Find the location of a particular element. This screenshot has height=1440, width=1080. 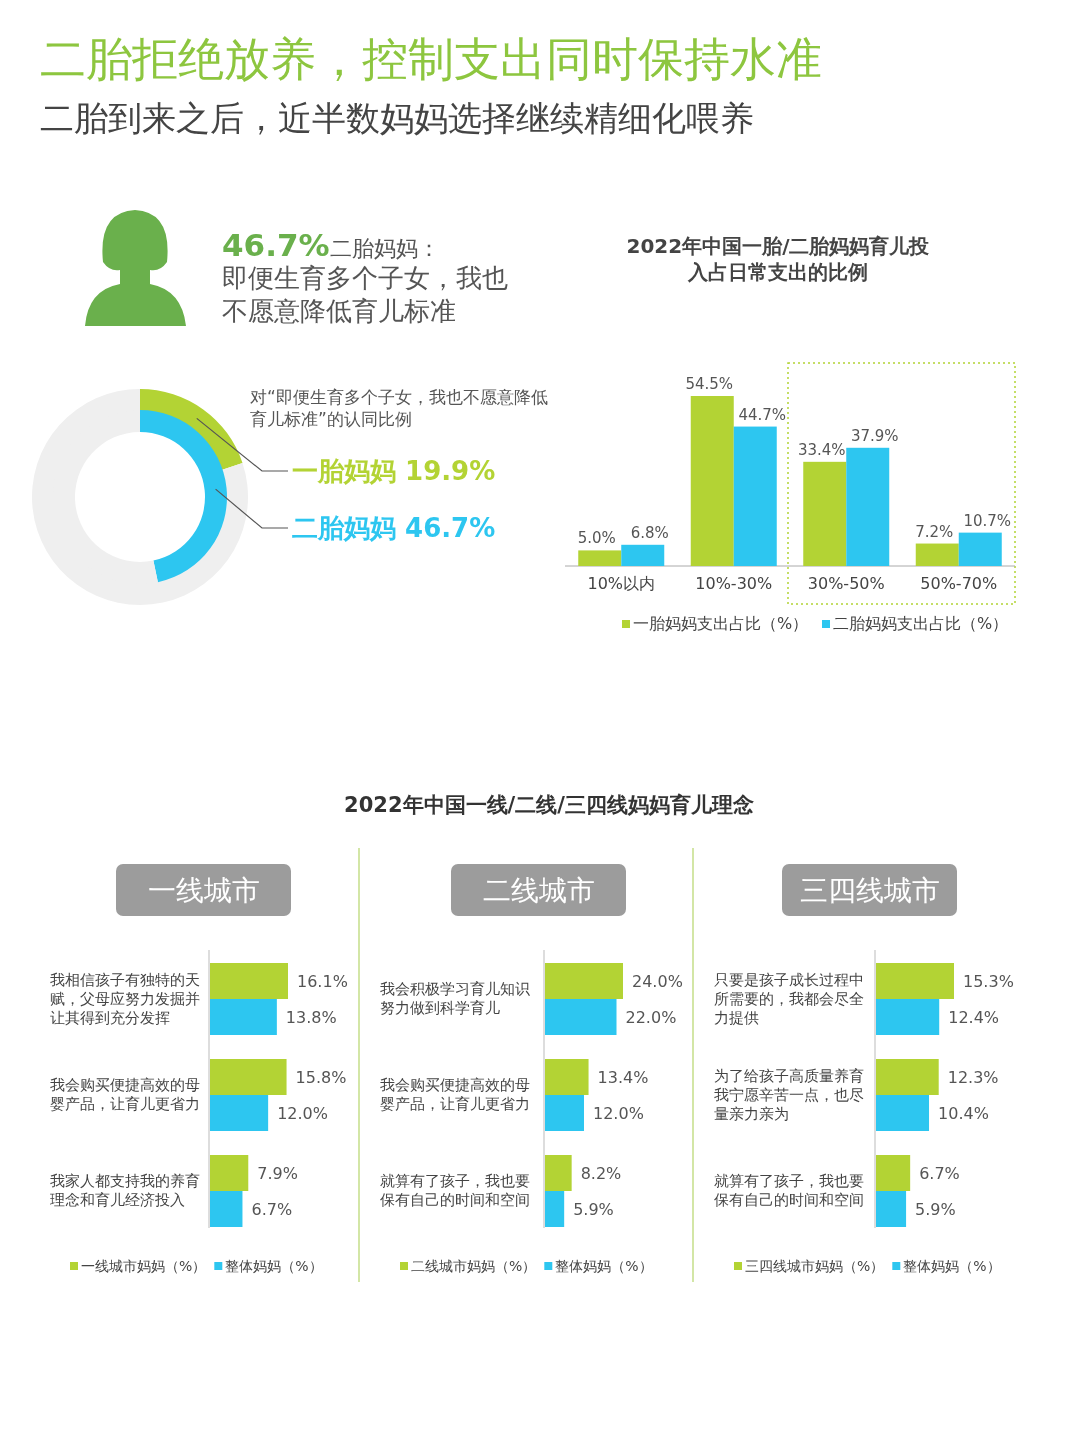

data-label: 7.9% is located at coordinates (277, 1173).